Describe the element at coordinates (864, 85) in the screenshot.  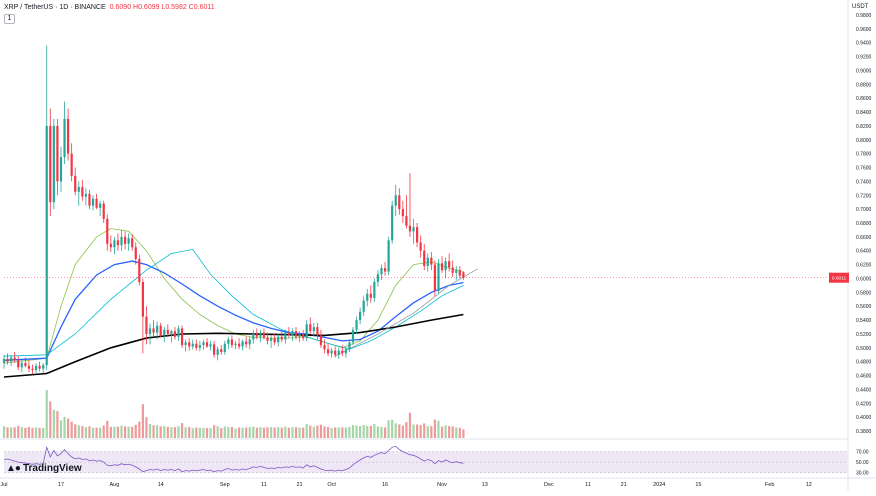
I see `y-tick-label: 0.8800` at that location.